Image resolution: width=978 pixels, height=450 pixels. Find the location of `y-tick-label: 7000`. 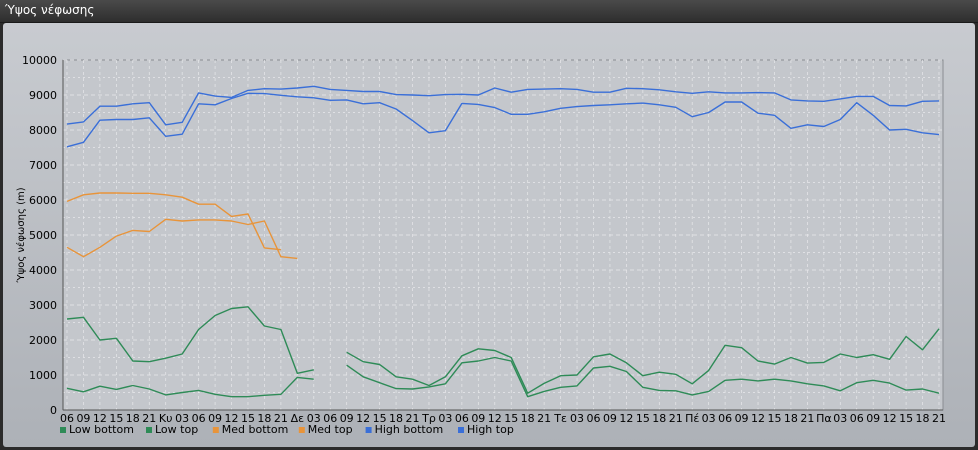

y-tick-label: 7000 is located at coordinates (43, 165).